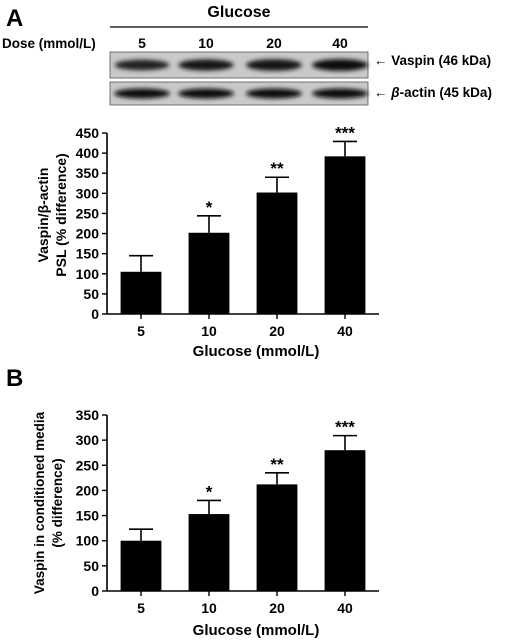  I want to click on chart-b-xlabel: Glucose (mmol/L), so click(256, 630).